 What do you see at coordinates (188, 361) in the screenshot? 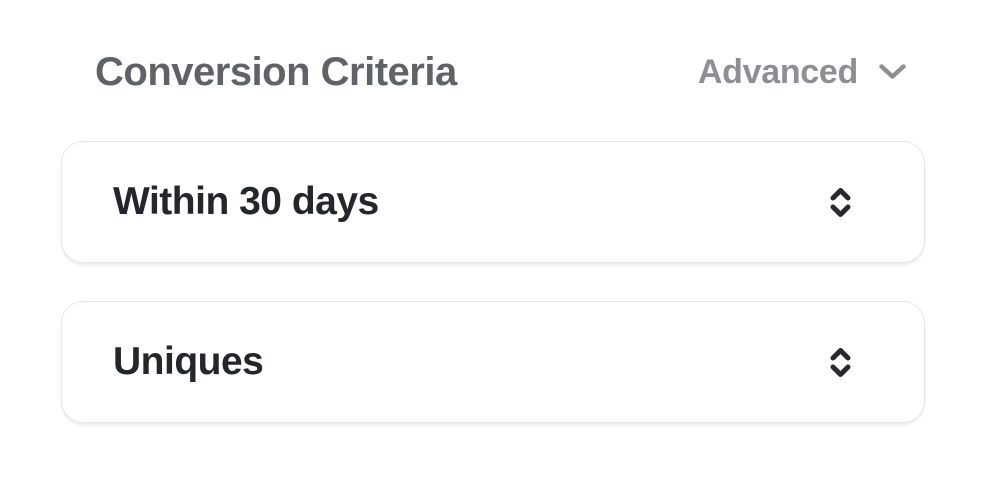
I see `select-conversion-counting-value: Uniques` at bounding box center [188, 361].